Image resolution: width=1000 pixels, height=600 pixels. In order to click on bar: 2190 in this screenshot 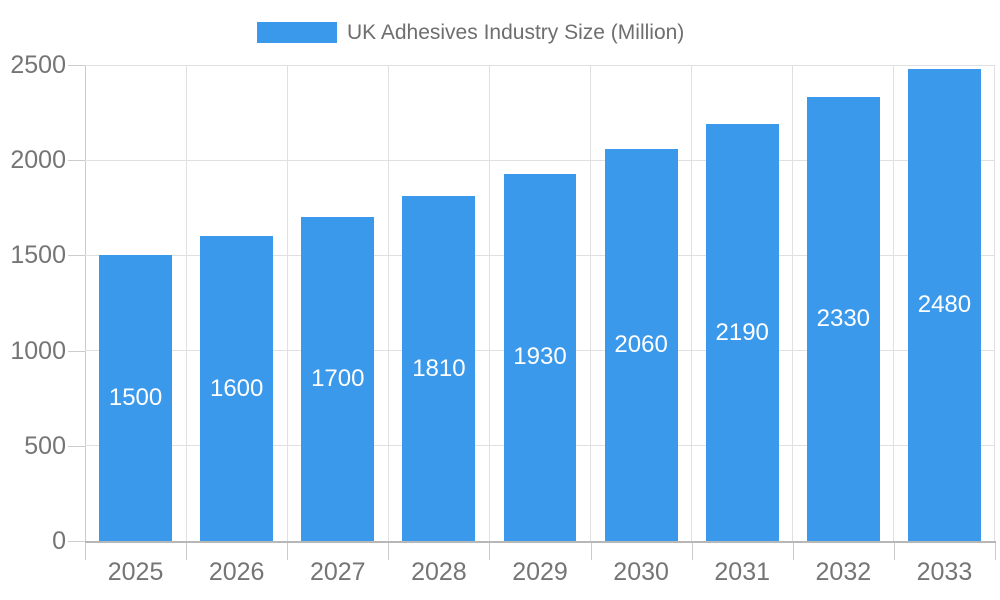, I will do `click(742, 332)`.